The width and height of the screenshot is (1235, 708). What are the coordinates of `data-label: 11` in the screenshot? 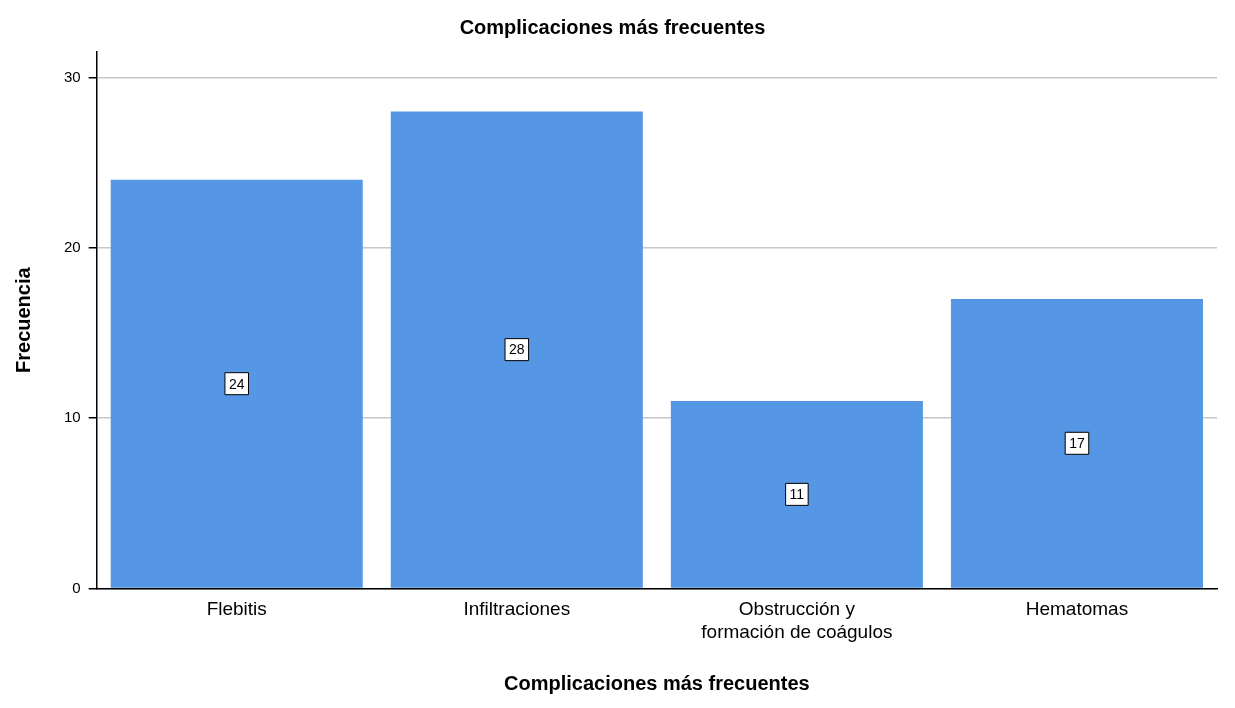 It's located at (797, 494).